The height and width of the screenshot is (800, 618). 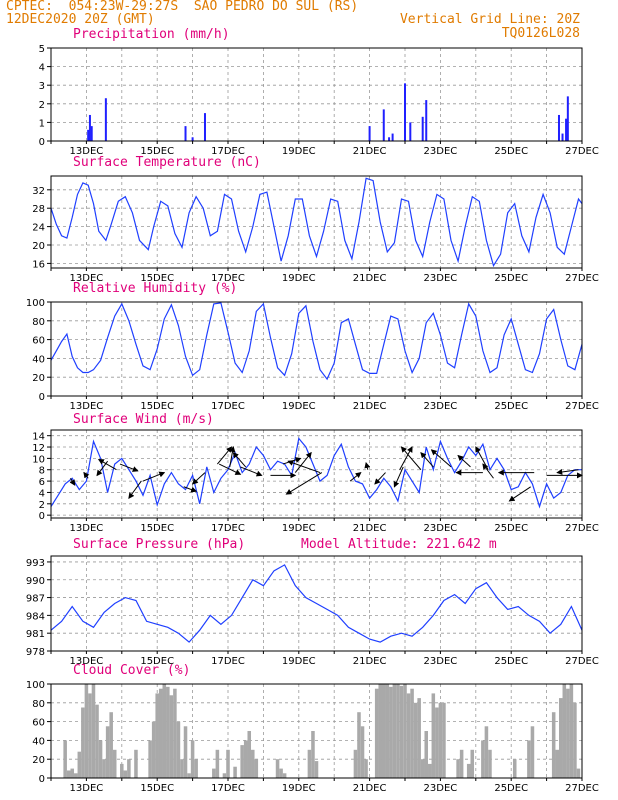 I want to click on y-tick-label: 3, so click(x=42, y=86).